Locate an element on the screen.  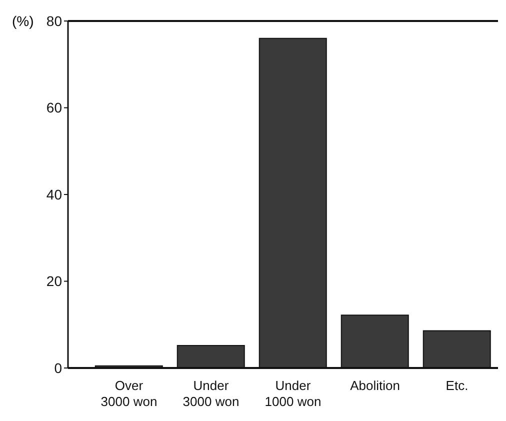
y-tick-label: 60 is located at coordinates (54, 108).